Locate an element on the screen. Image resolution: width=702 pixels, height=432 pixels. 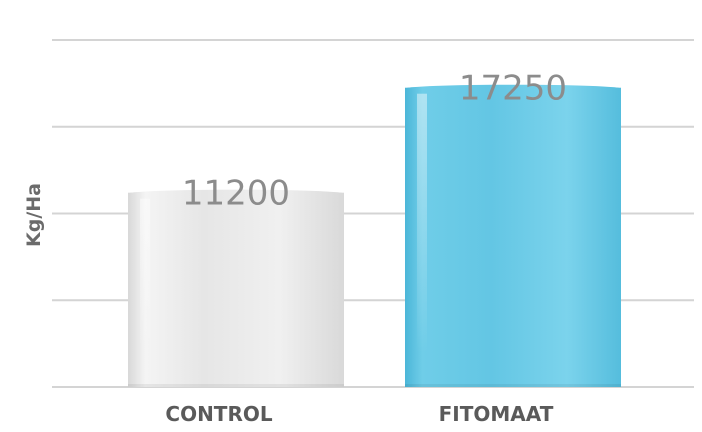
data-label: 11200 is located at coordinates (236, 194).